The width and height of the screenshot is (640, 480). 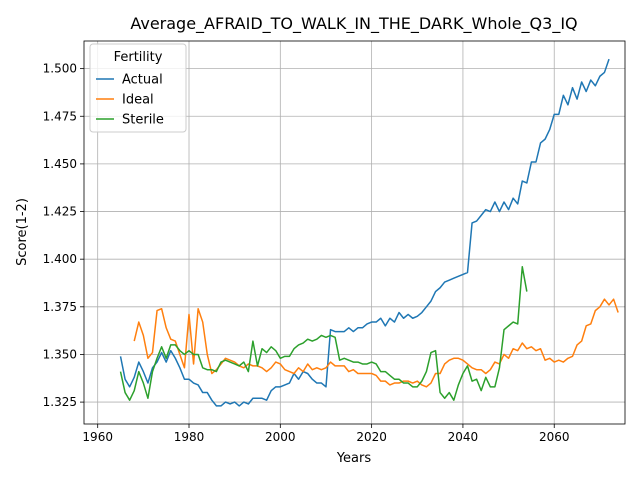 I want to click on x-axis-label: Years, so click(x=354, y=458).